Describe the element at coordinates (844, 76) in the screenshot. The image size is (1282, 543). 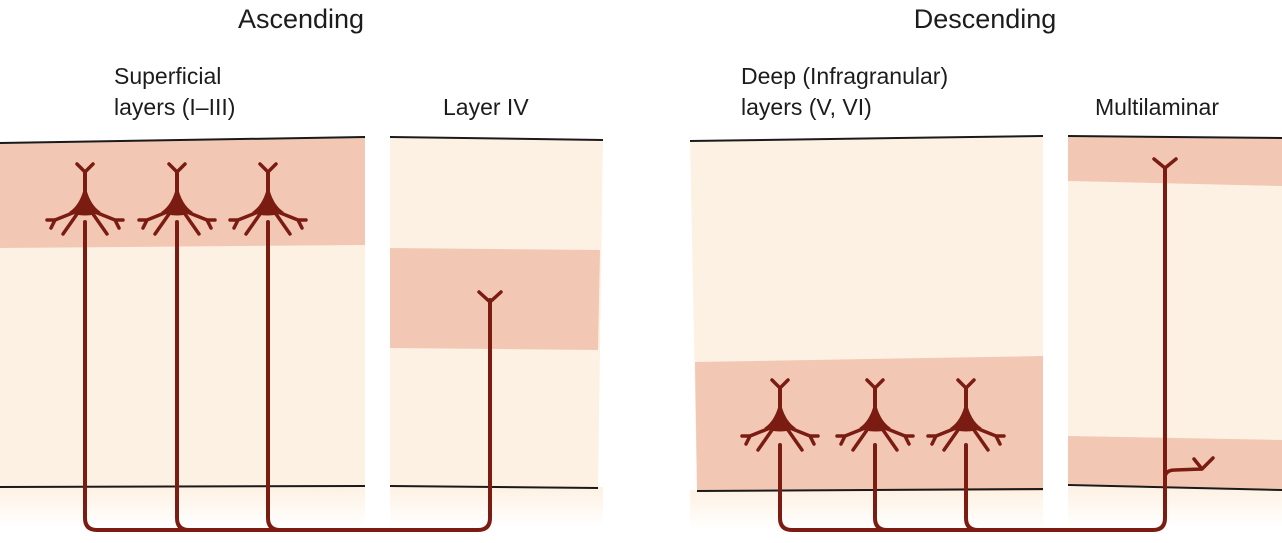
I see `deep-label-line1: Deep (Infragranular)` at that location.